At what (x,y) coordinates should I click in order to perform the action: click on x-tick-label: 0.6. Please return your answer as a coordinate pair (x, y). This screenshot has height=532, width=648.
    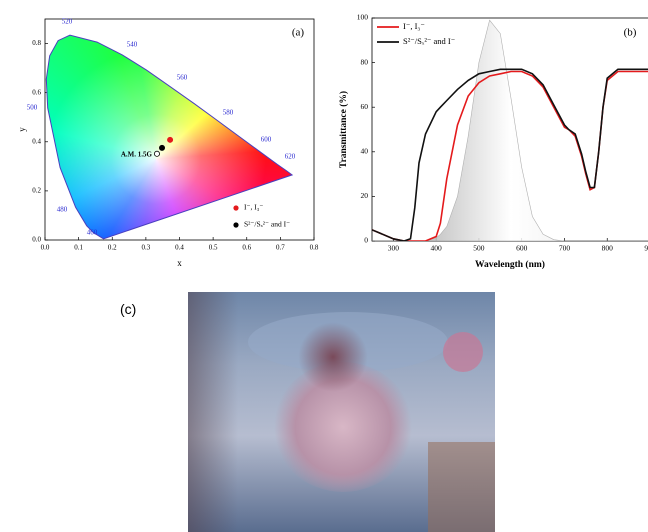
    Looking at the image, I should click on (246, 248).